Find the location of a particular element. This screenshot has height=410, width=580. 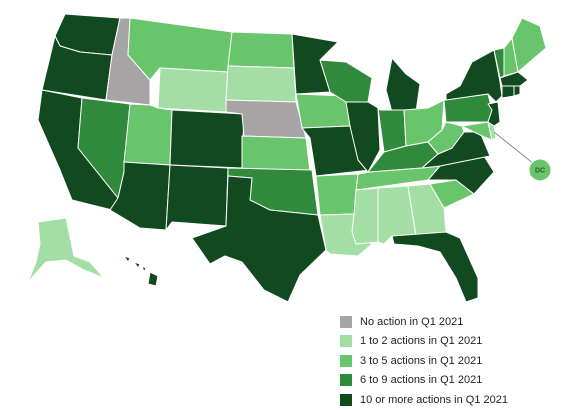

state-georgia is located at coordinates (427, 210).